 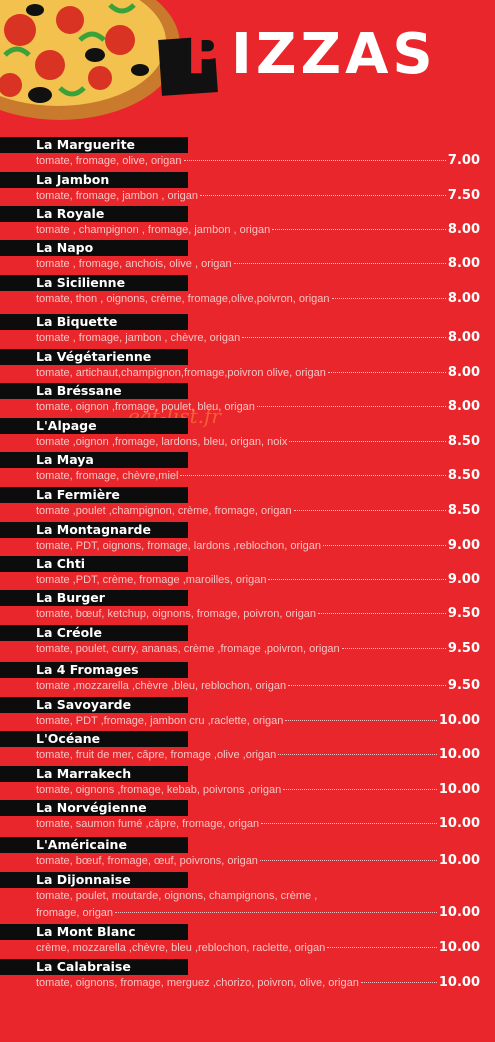 What do you see at coordinates (94, 845) in the screenshot?
I see `pizza-name: L'Américaine` at bounding box center [94, 845].